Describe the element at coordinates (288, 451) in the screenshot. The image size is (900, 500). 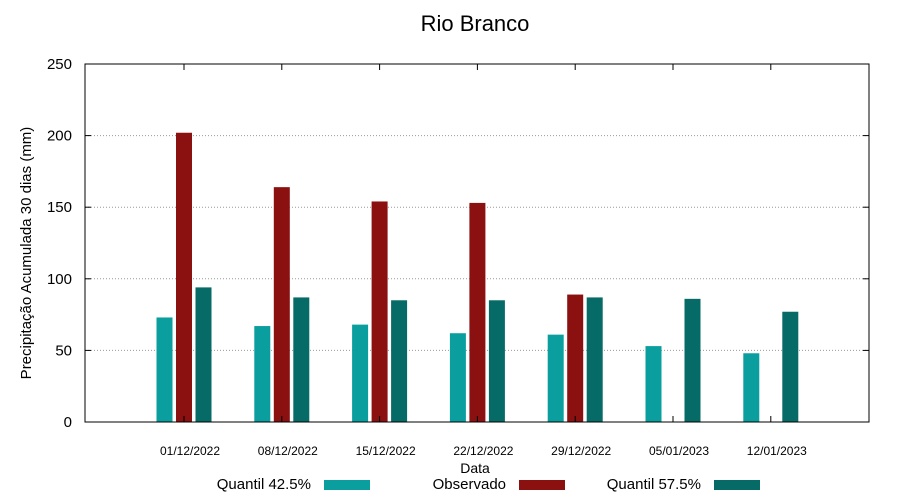
I see `x-tick-label: 08/12/2022` at that location.